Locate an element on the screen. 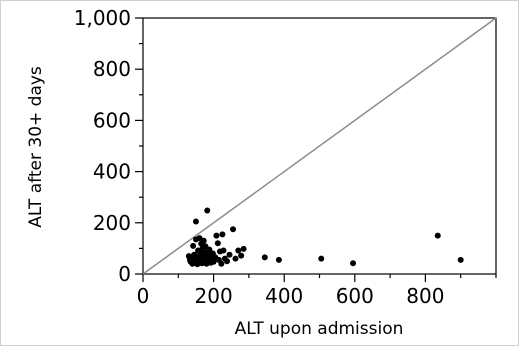 The height and width of the screenshot is (347, 519). x-tick-label: 800 is located at coordinates (425, 296).